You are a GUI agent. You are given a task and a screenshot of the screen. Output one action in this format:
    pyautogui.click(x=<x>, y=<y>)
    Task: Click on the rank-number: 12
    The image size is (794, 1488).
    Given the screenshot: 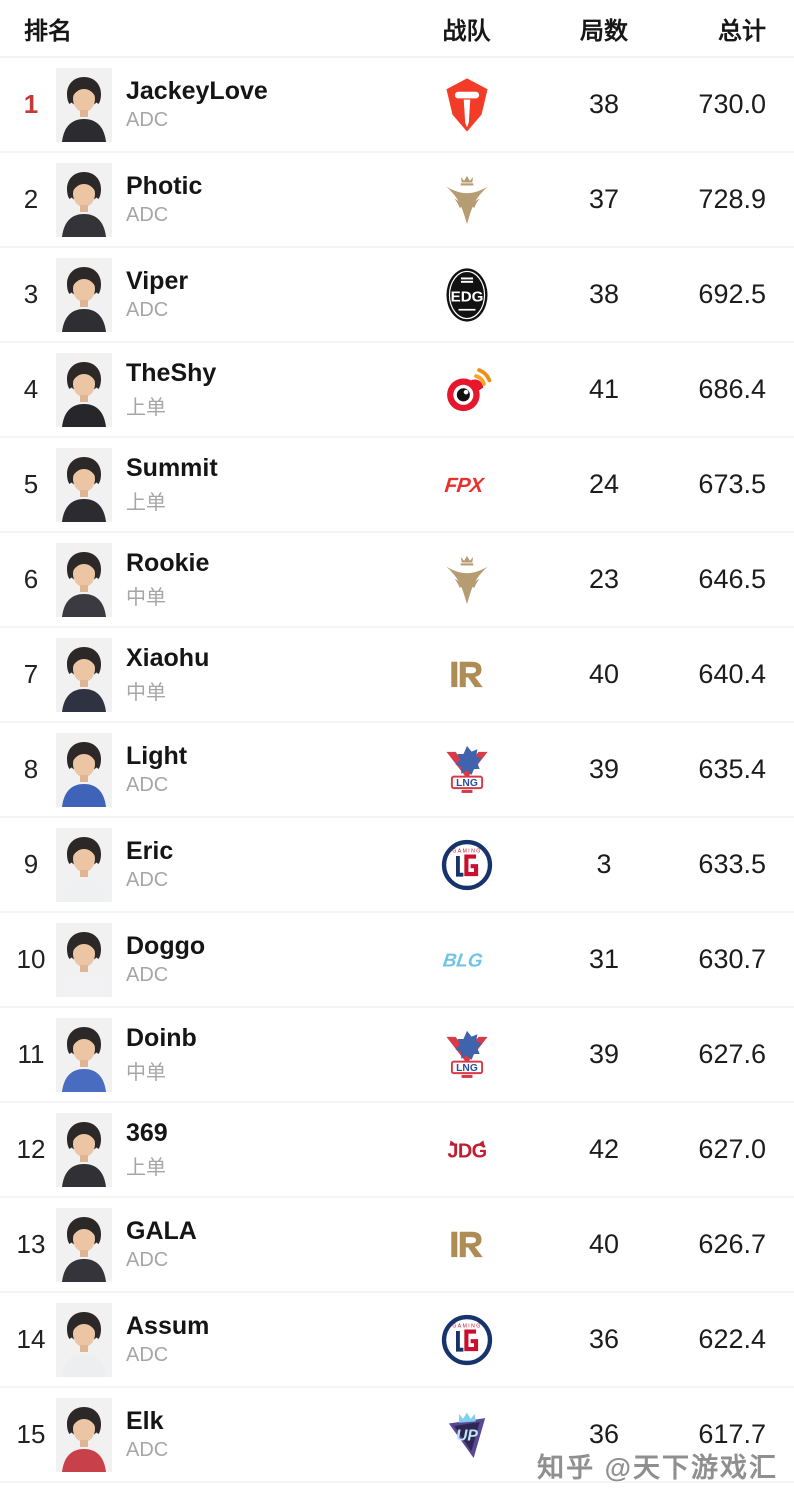 What is the action you would take?
    pyautogui.click(x=31, y=1149)
    